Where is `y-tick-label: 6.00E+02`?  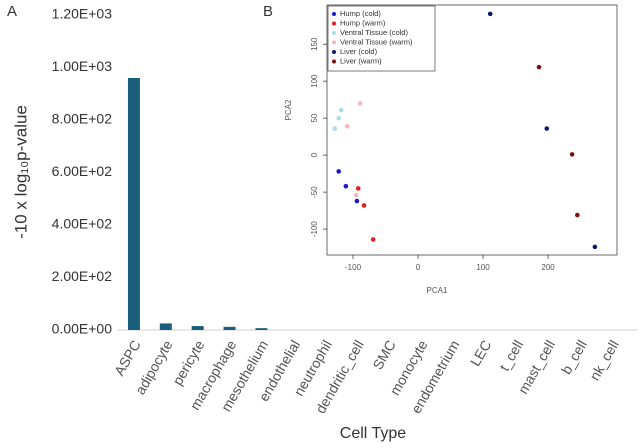
y-tick-label: 6.00E+02 is located at coordinates (82, 171).